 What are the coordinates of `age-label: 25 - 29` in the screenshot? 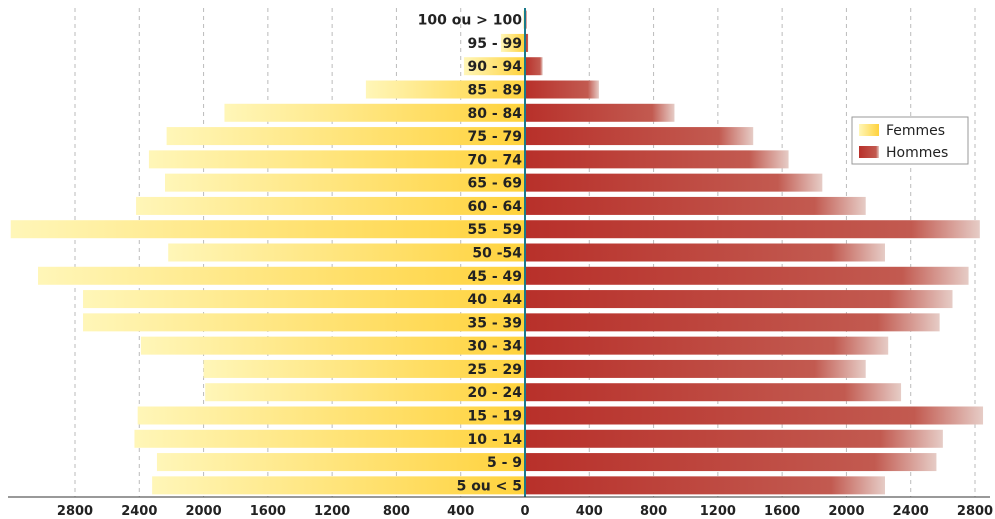 It's located at (494, 370).